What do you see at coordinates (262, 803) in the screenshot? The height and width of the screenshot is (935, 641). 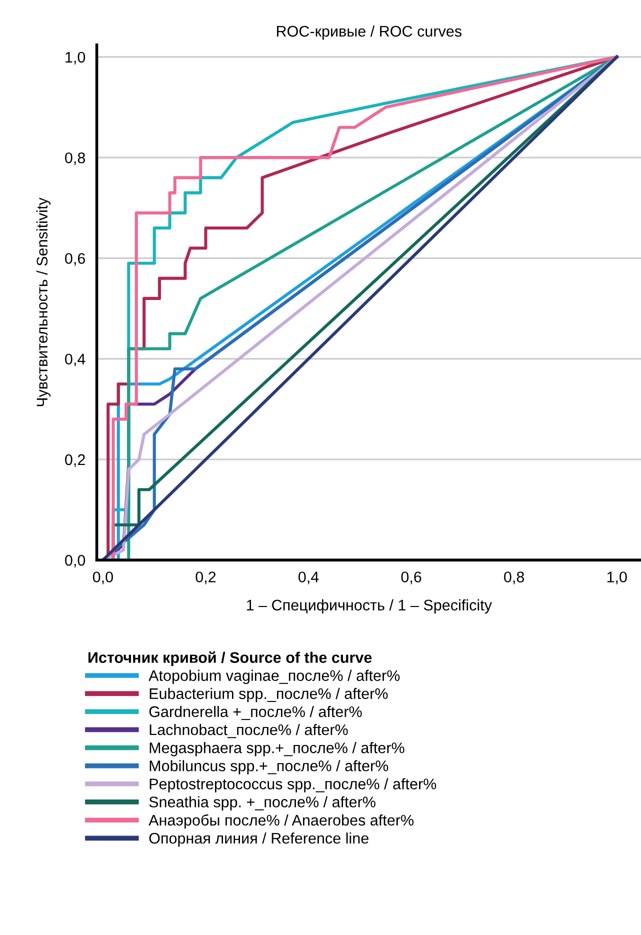 I see `legend-label: Sneathia spp. +_после% / after%` at bounding box center [262, 803].